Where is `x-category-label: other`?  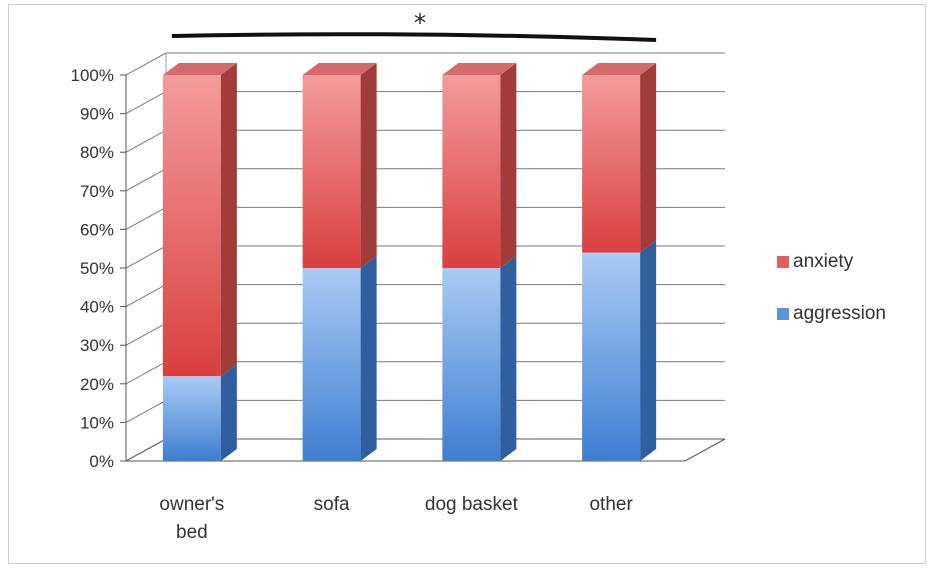 x-category-label: other is located at coordinates (611, 504).